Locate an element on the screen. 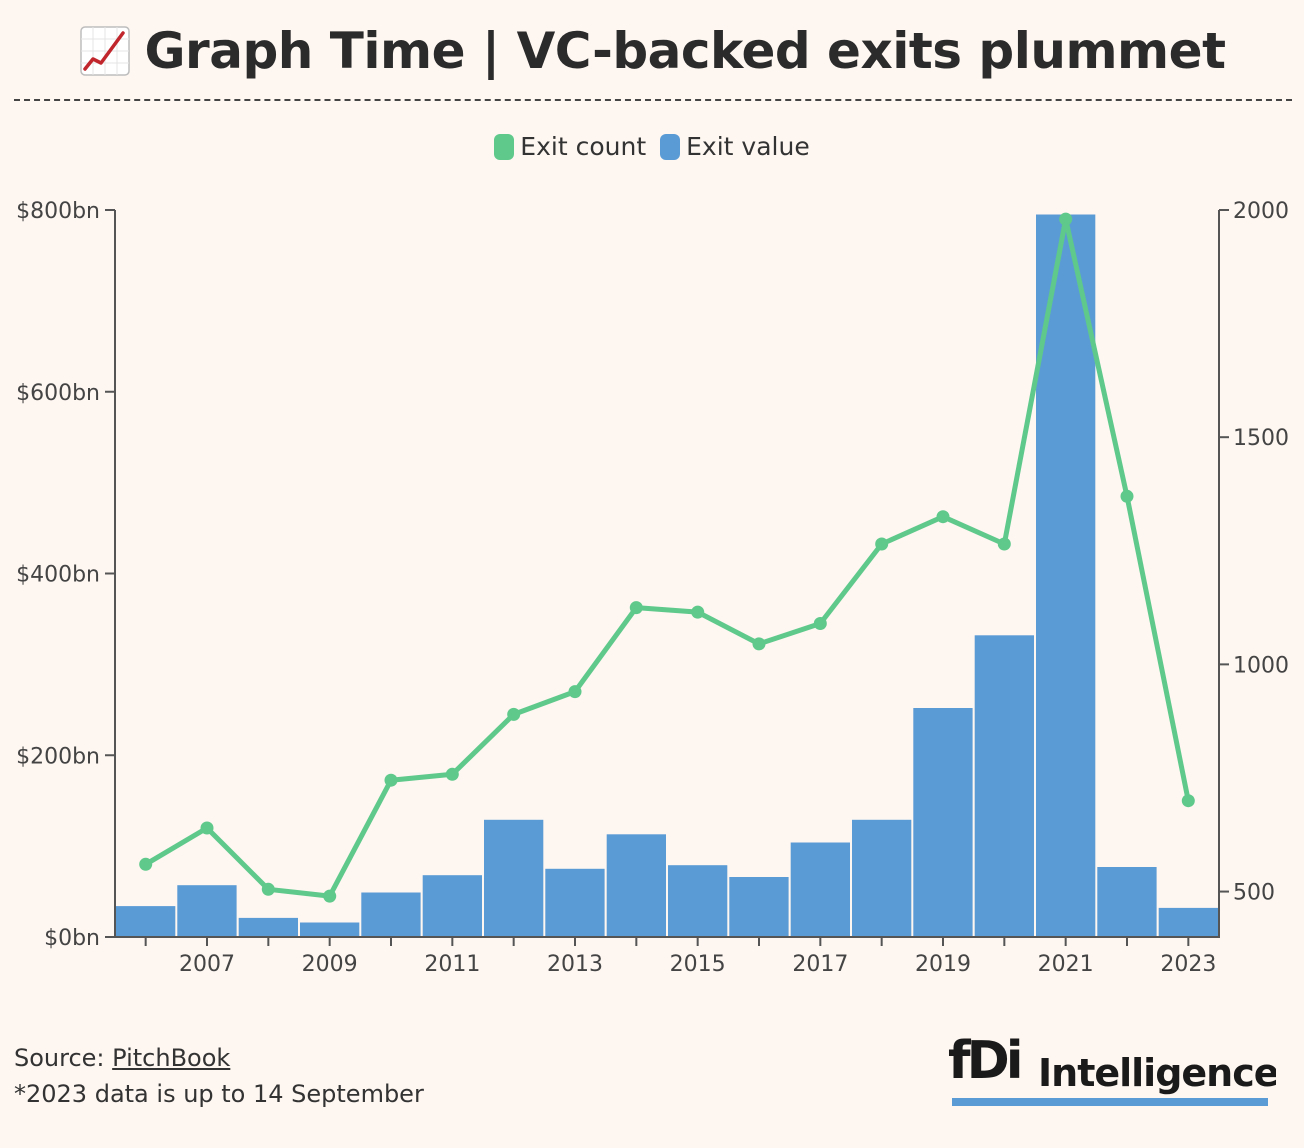 The image size is (1304, 1148). x-axis-tick-label: 2015 is located at coordinates (698, 964).